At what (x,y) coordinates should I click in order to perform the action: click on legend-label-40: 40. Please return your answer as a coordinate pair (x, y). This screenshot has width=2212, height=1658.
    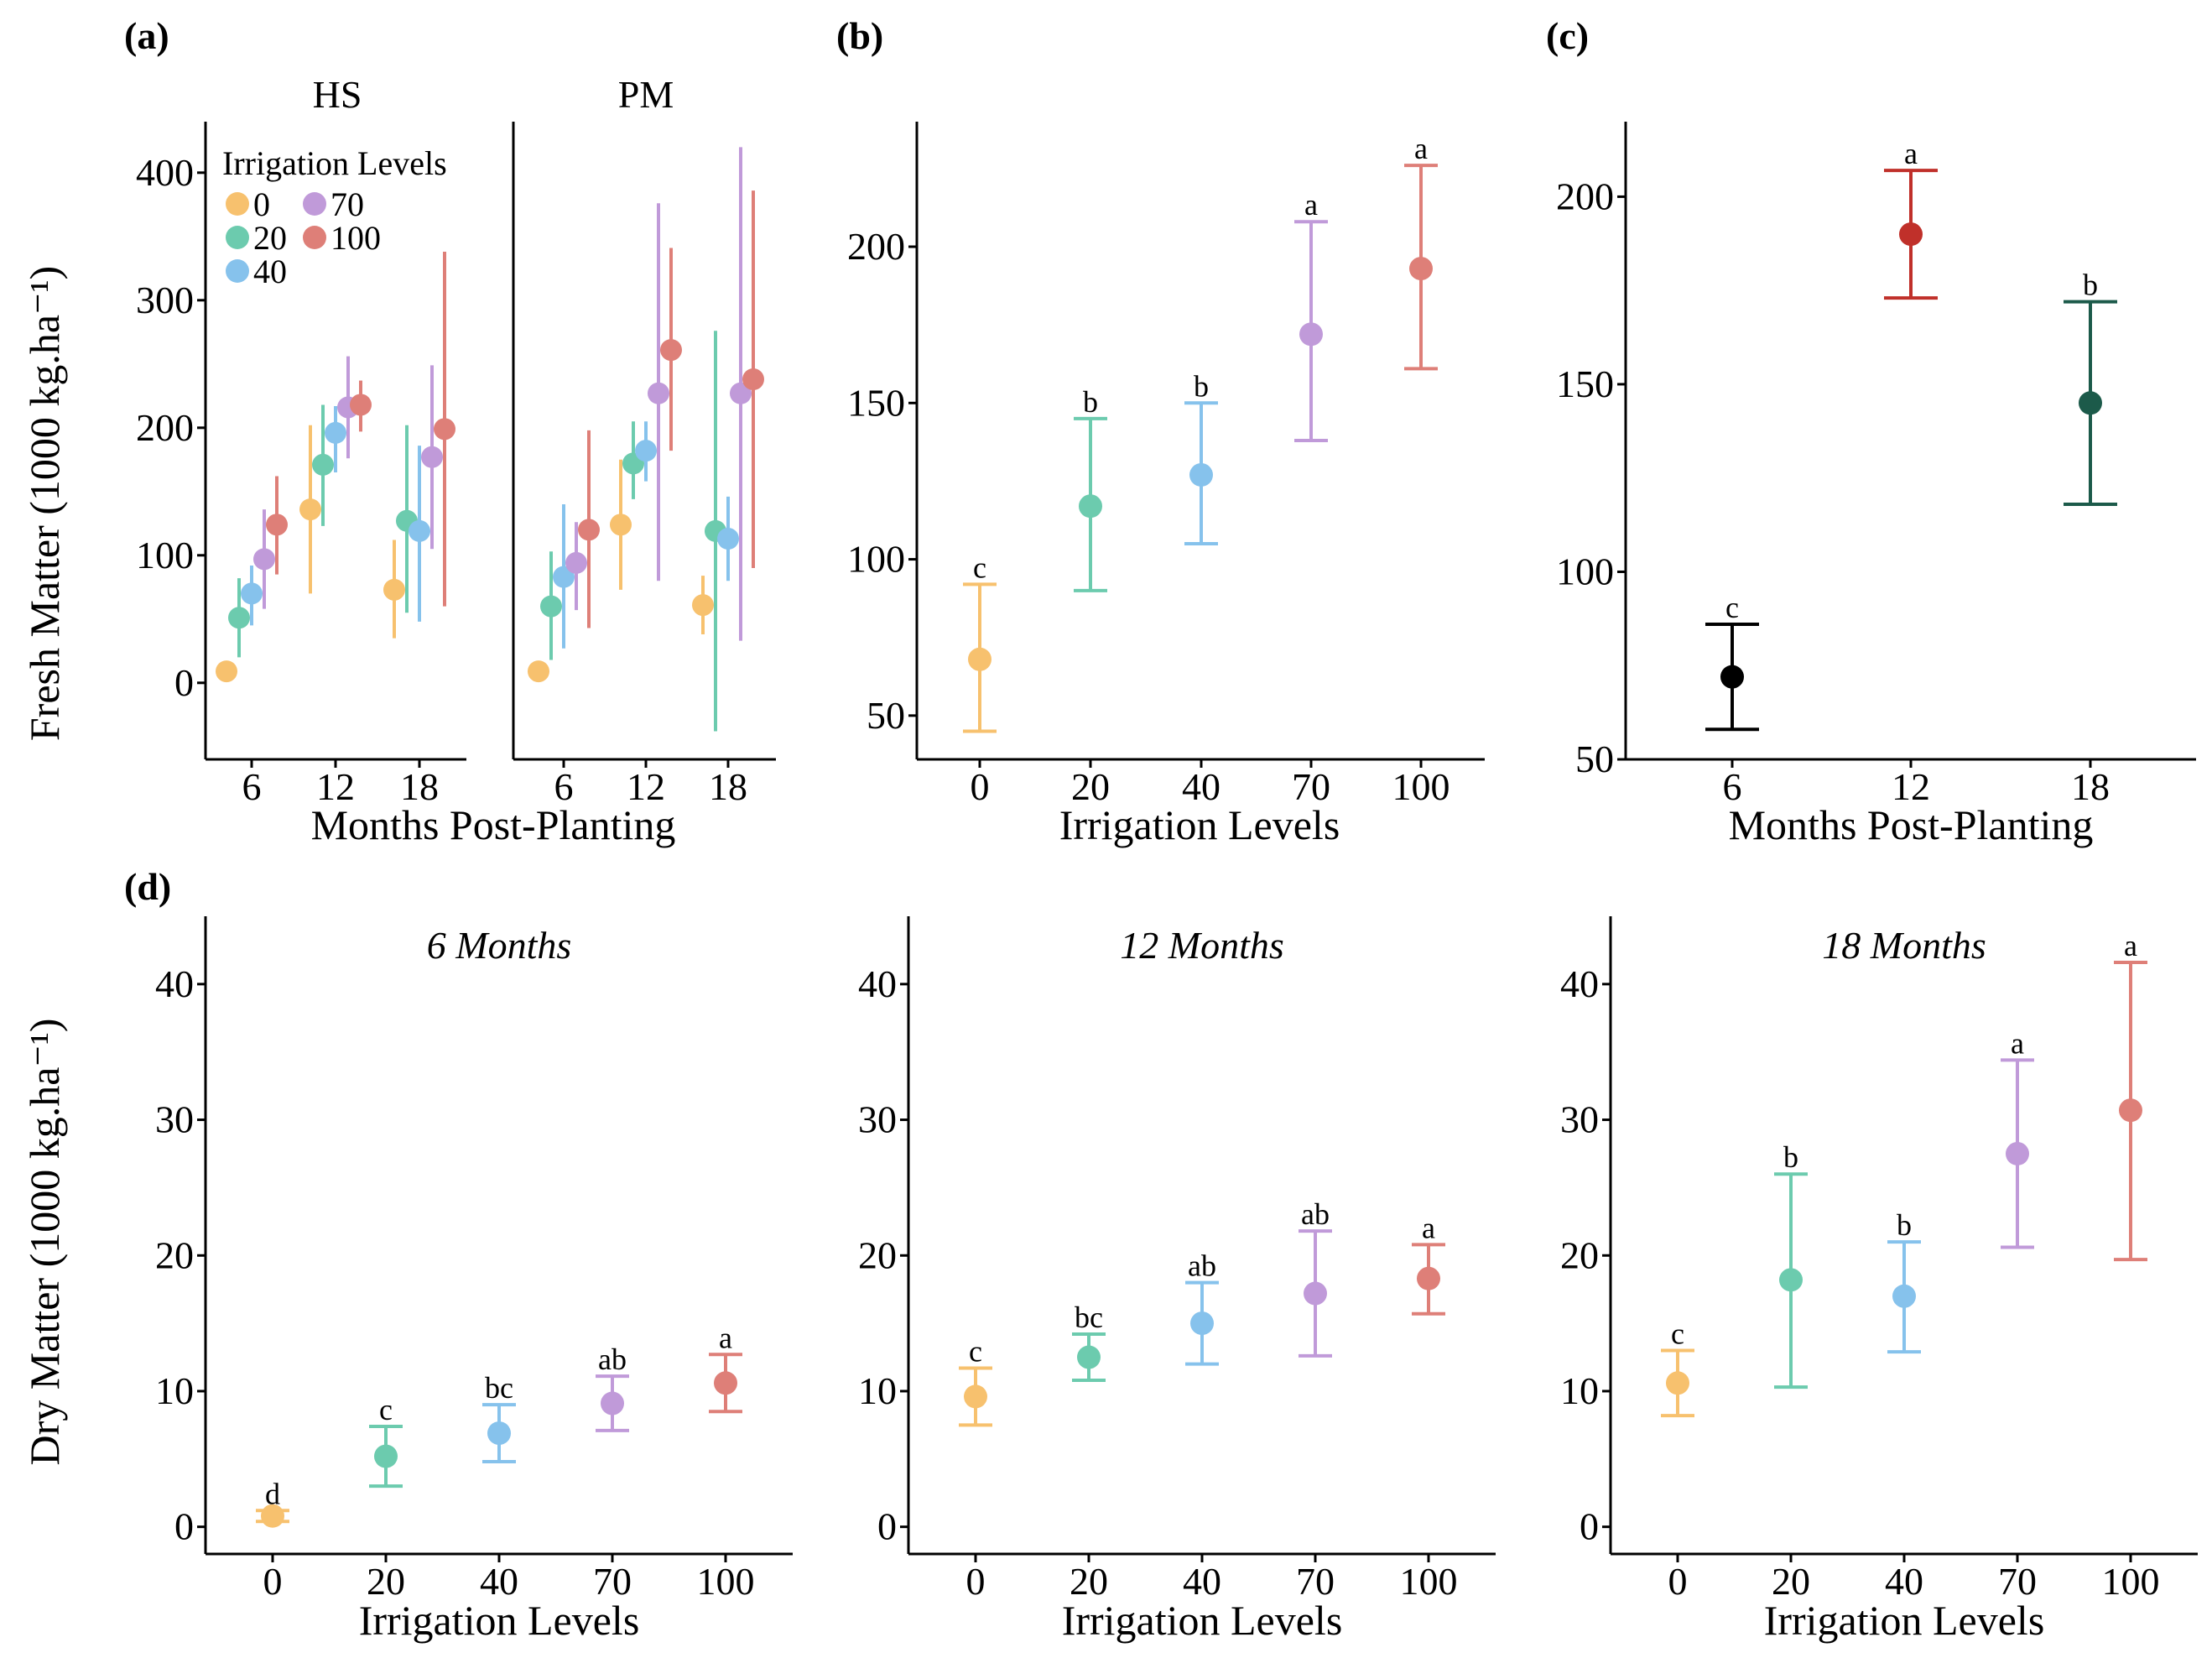
    Looking at the image, I should click on (270, 271).